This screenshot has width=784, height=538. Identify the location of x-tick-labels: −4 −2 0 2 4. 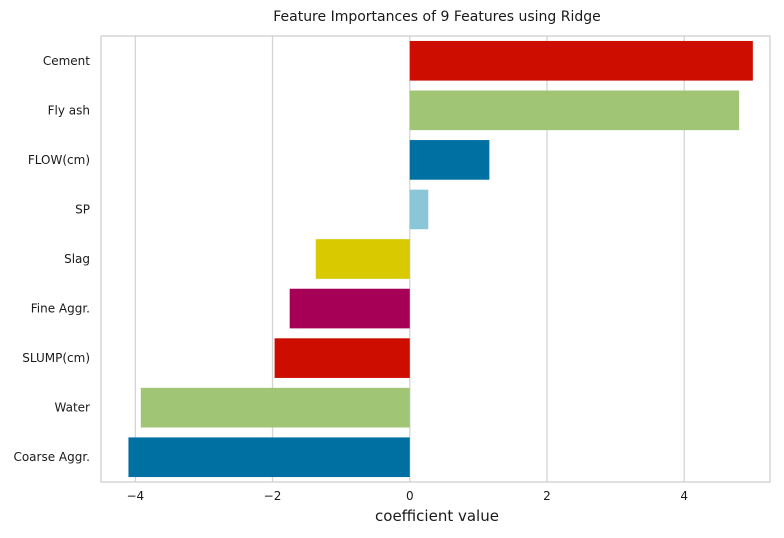
(407, 496).